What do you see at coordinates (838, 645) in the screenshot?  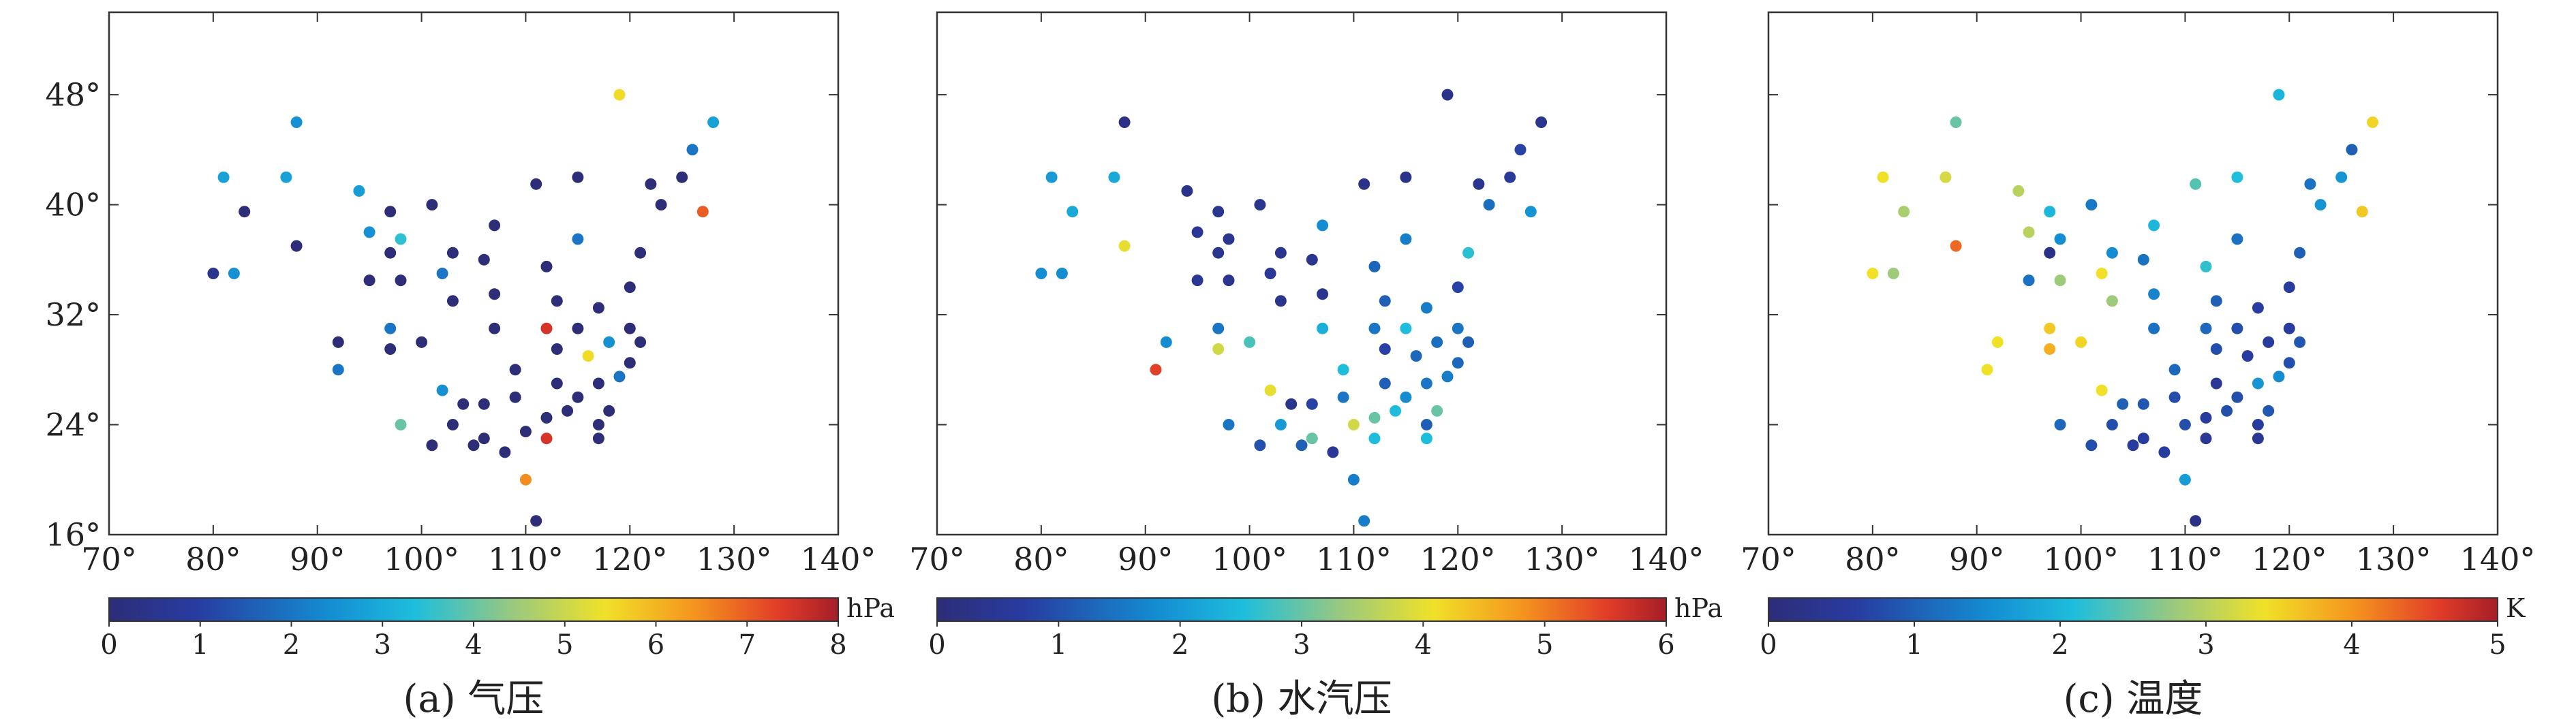 I see `colorbar-tick-label: 8` at bounding box center [838, 645].